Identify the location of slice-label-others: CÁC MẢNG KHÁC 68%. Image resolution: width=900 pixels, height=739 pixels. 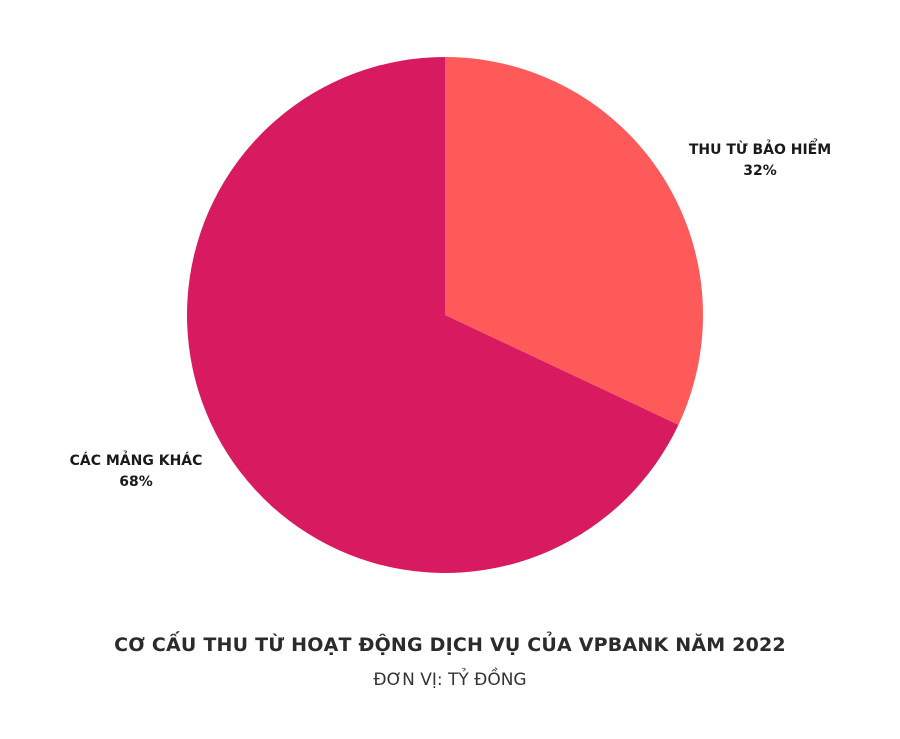
(136, 472).